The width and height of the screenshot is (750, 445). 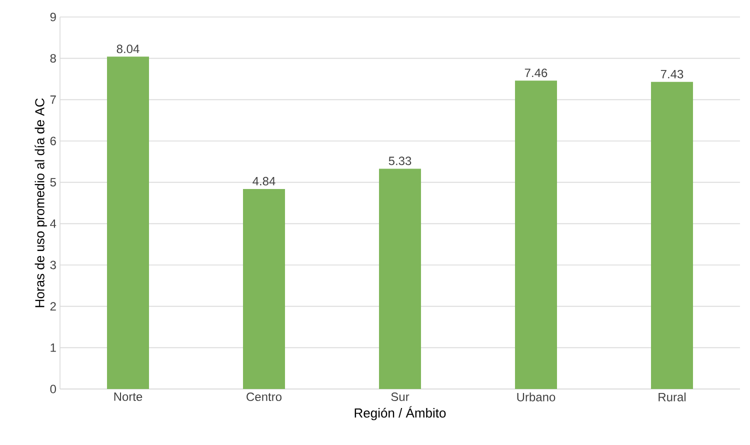 I want to click on y-tick-label: 0, so click(x=53, y=389).